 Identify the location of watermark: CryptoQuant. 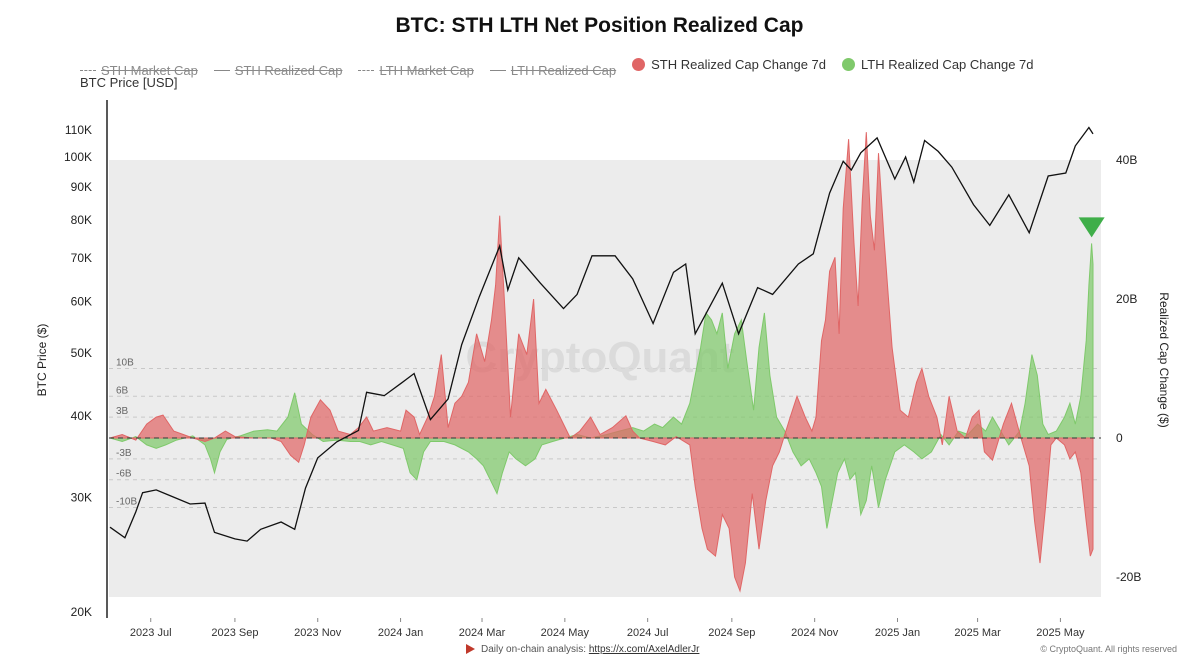
(600, 357).